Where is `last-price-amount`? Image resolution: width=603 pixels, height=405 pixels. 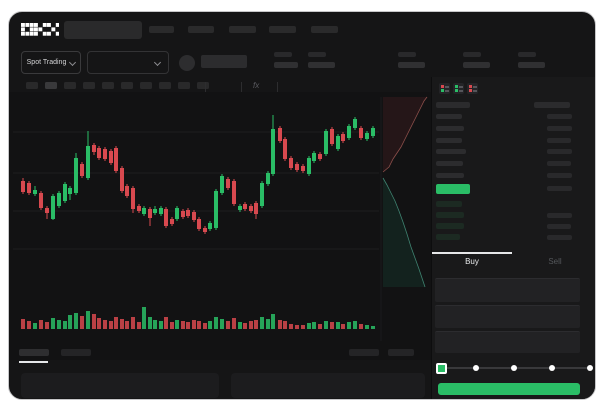
last-price-amount is located at coordinates (559, 188).